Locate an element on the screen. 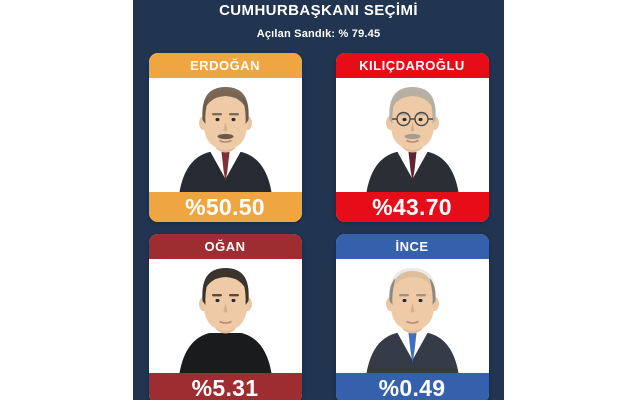  ballot-progress-label: Açılan Sandık: % 79.45 is located at coordinates (318, 34).